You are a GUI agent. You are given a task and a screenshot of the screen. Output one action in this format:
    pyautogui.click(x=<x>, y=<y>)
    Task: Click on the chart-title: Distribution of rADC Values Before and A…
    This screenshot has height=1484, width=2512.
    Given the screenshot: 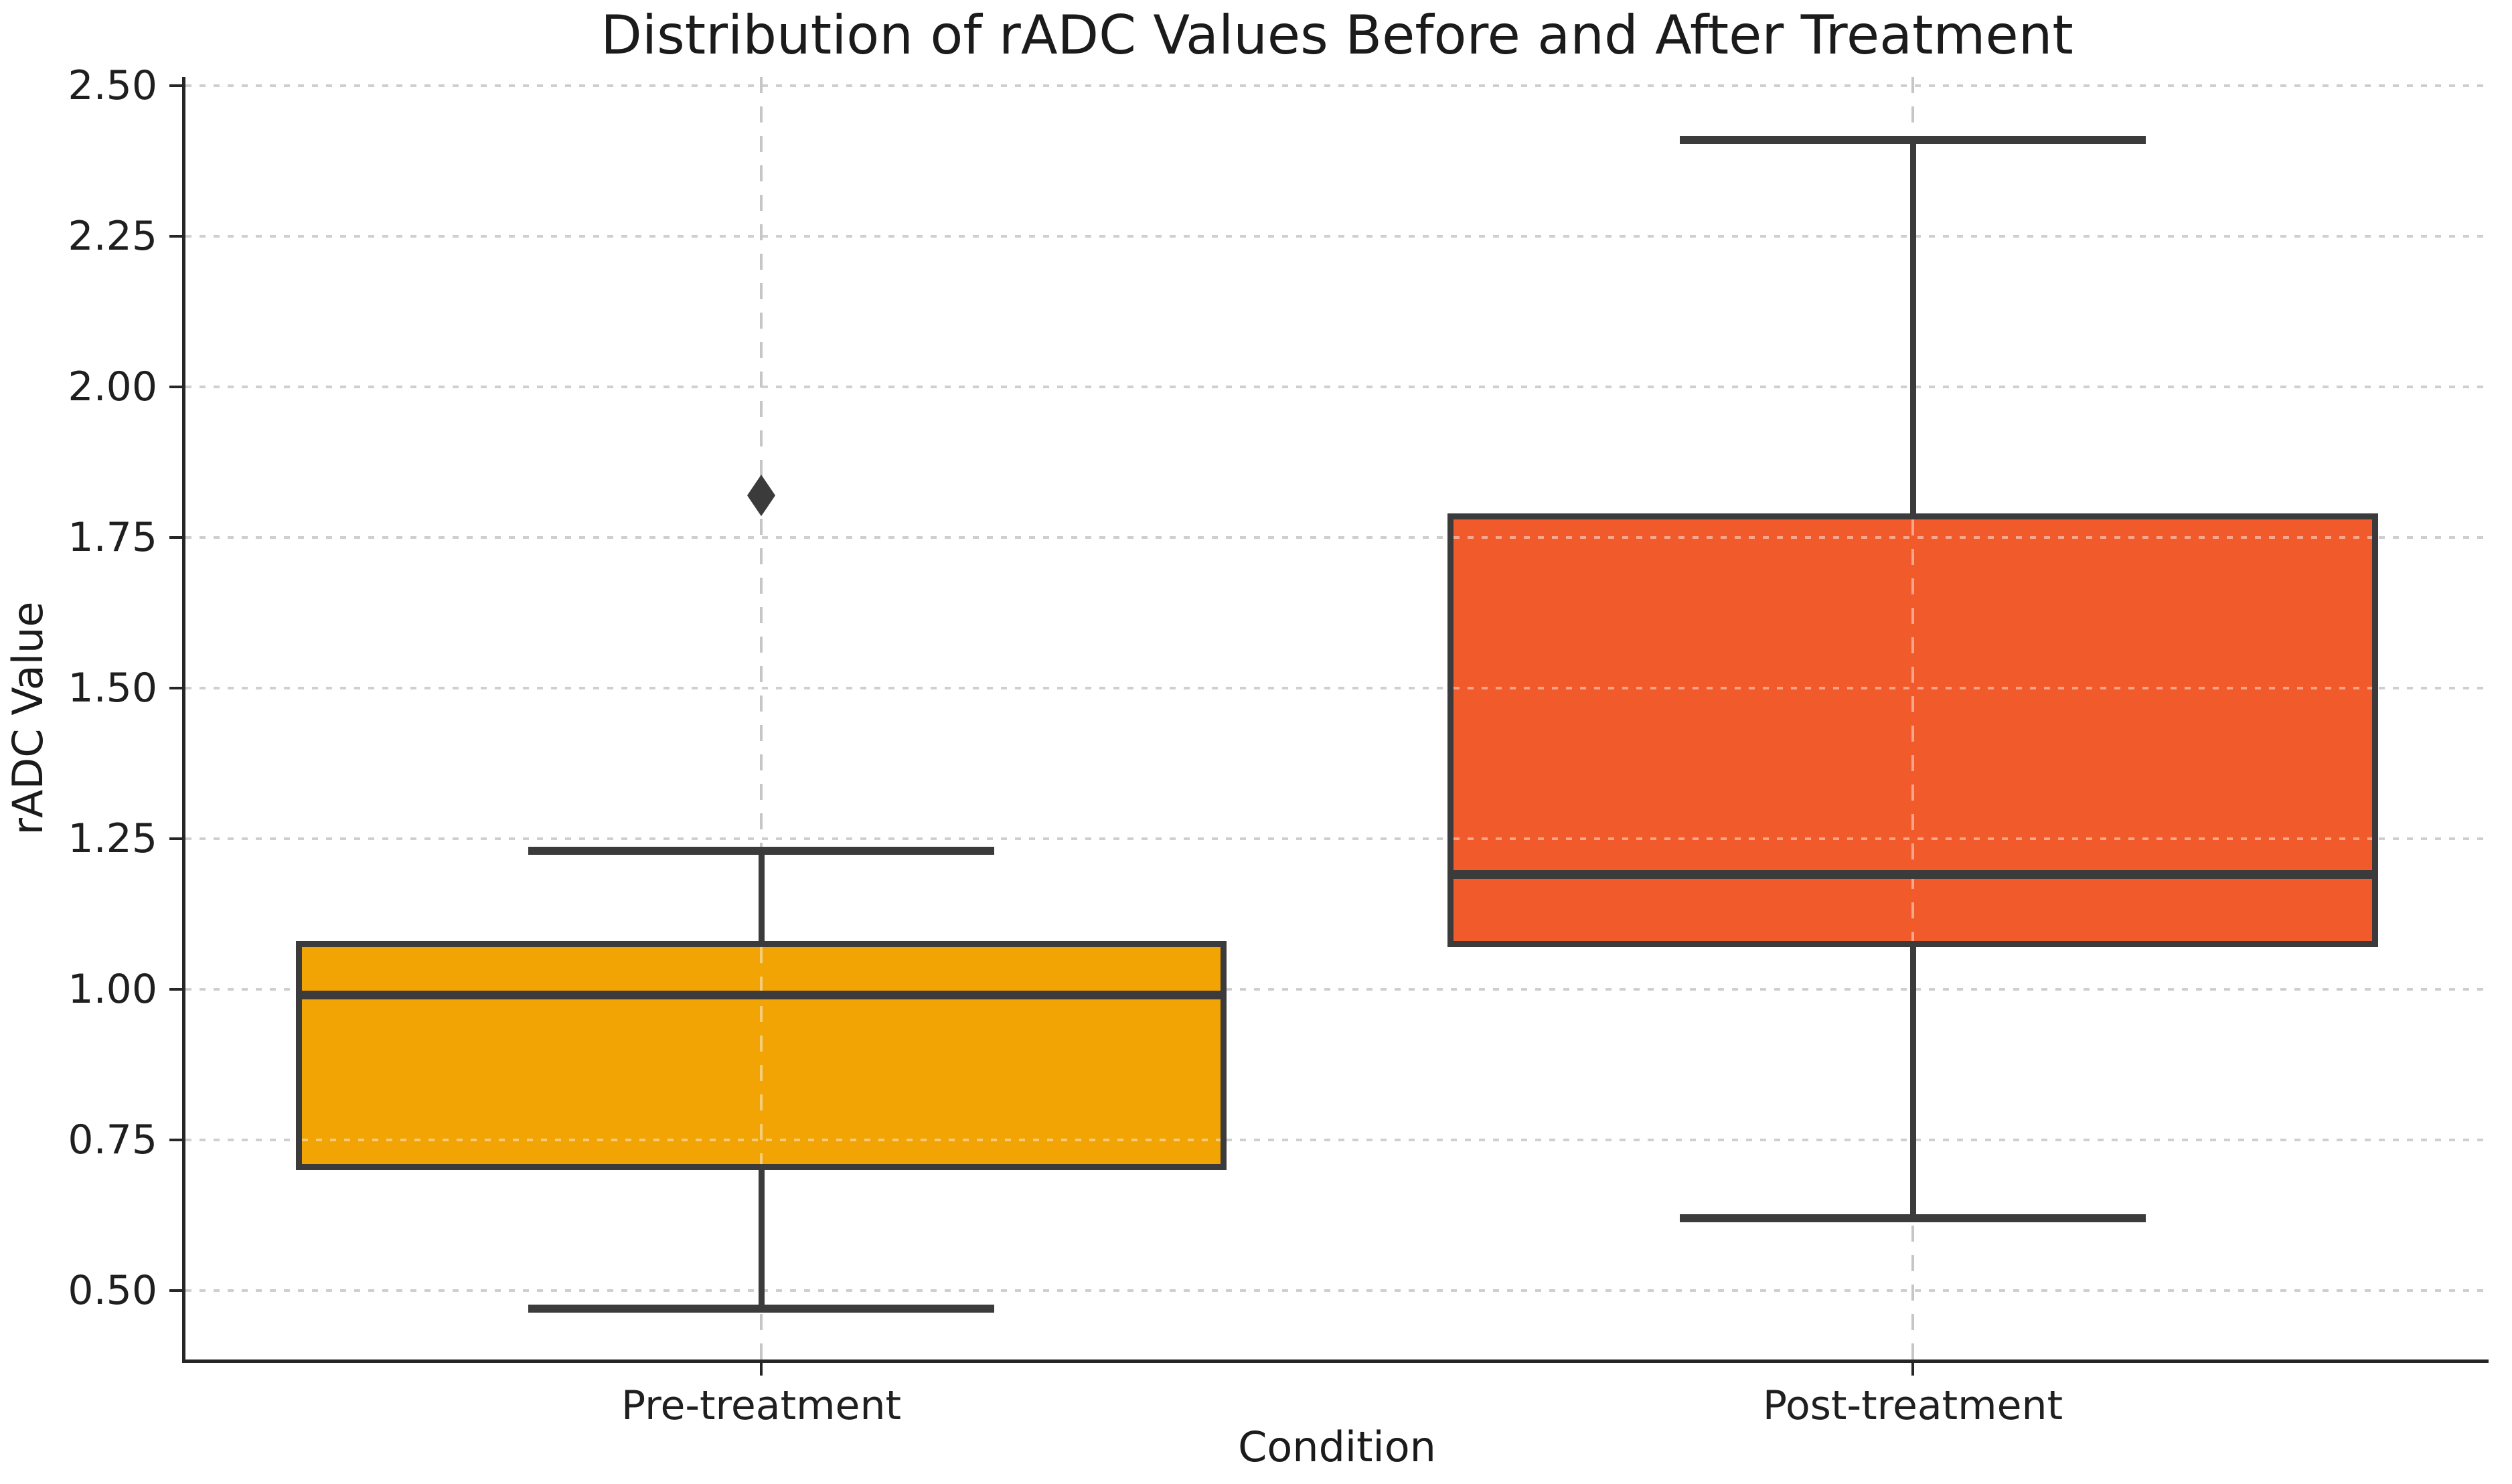 What is the action you would take?
    pyautogui.click(x=1337, y=35)
    